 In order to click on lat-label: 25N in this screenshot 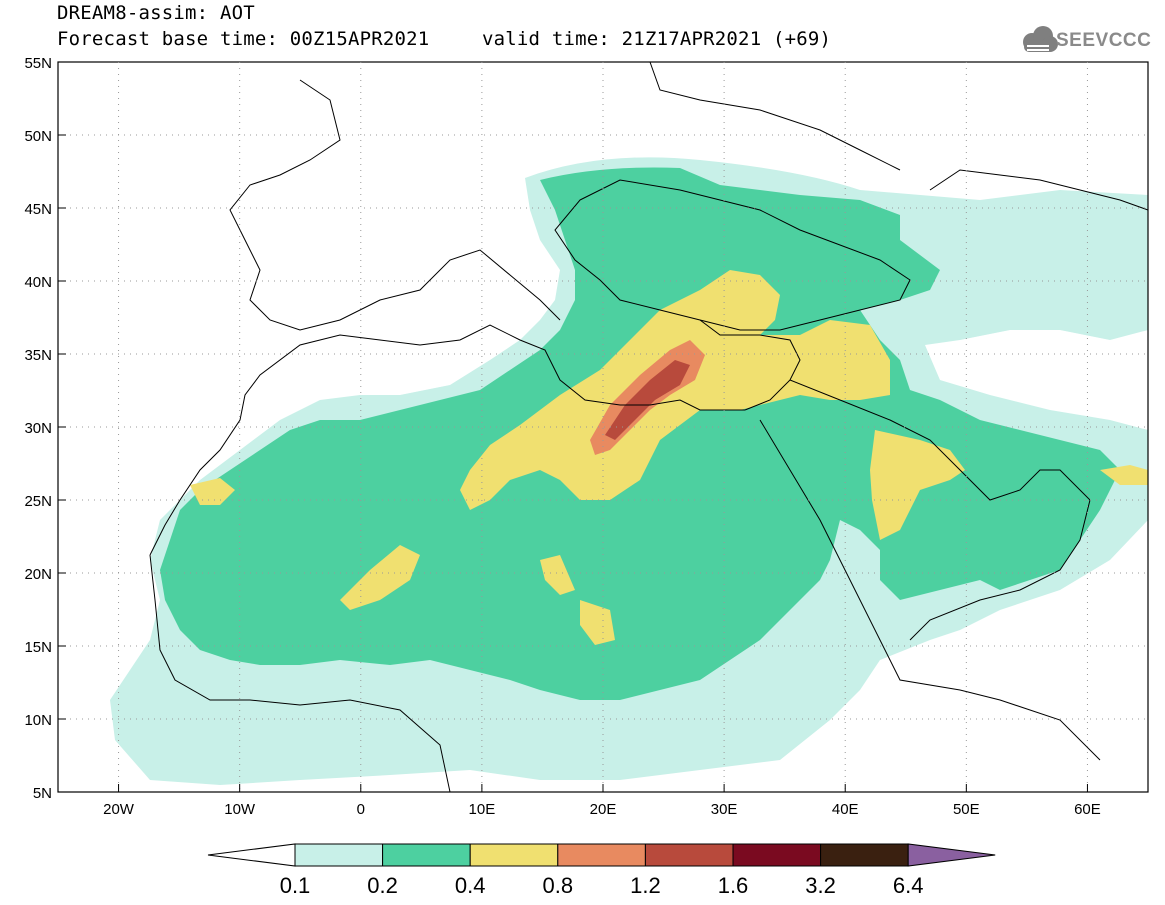, I will do `click(38, 501)`.